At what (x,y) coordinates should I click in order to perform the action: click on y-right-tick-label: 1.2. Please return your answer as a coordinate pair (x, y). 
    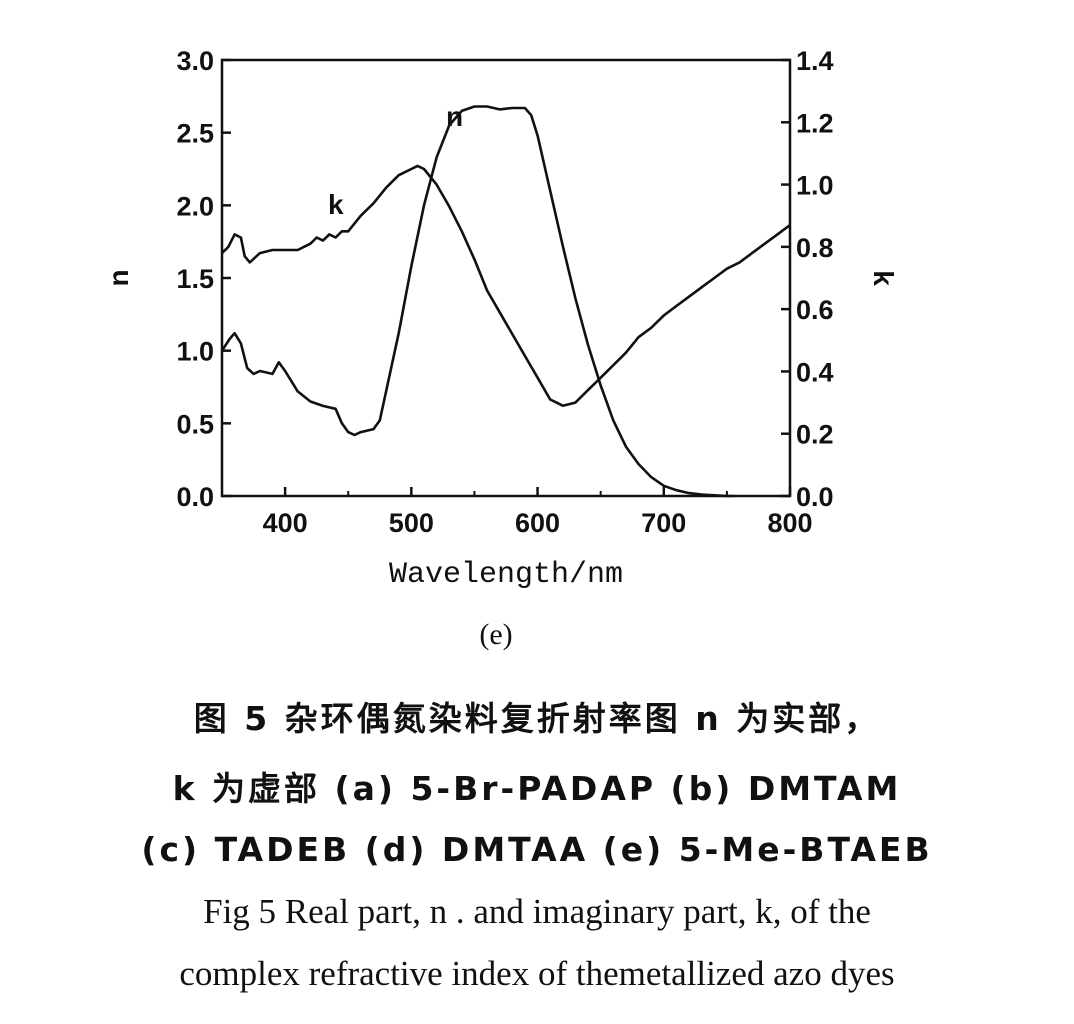
    Looking at the image, I should click on (815, 123).